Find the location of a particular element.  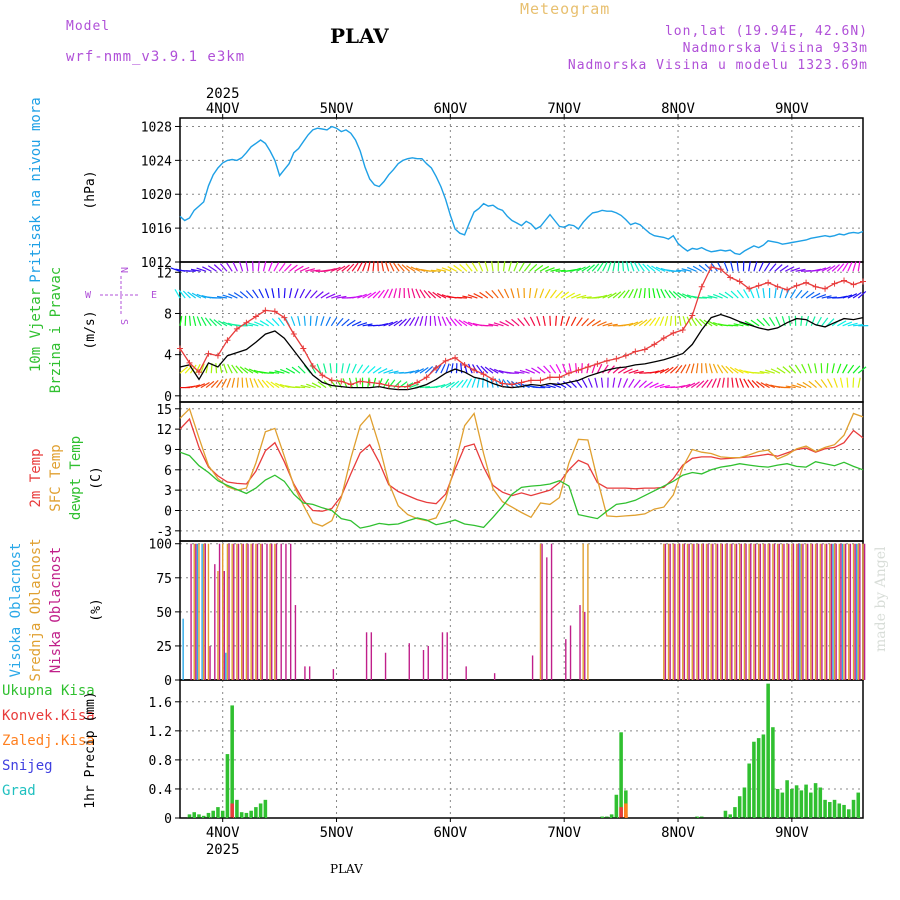

precip-legend-label: Ukupna Kisa is located at coordinates (48, 691).